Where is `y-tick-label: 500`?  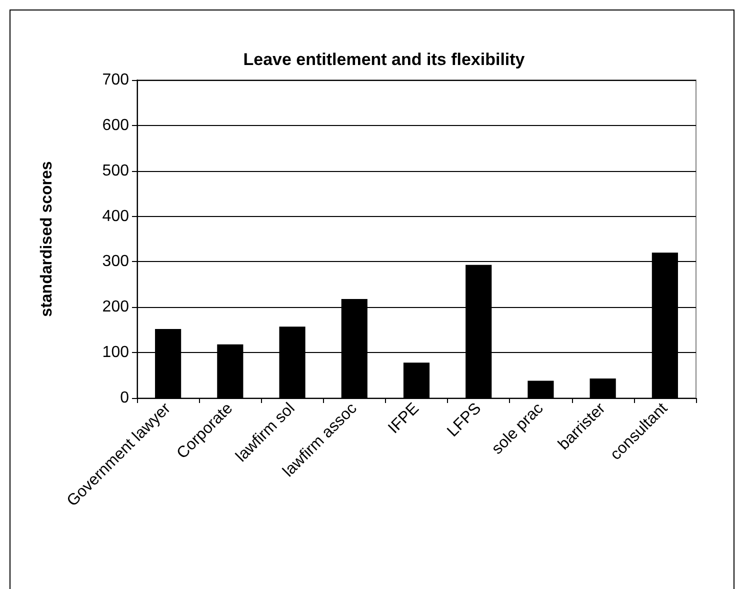
y-tick-label: 500 is located at coordinates (116, 171).